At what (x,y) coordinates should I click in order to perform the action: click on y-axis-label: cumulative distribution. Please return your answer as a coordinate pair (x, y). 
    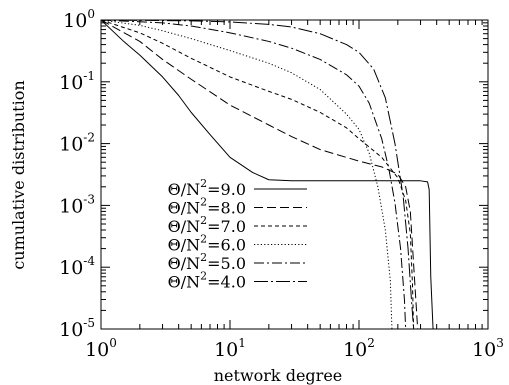
    Looking at the image, I should click on (18, 174).